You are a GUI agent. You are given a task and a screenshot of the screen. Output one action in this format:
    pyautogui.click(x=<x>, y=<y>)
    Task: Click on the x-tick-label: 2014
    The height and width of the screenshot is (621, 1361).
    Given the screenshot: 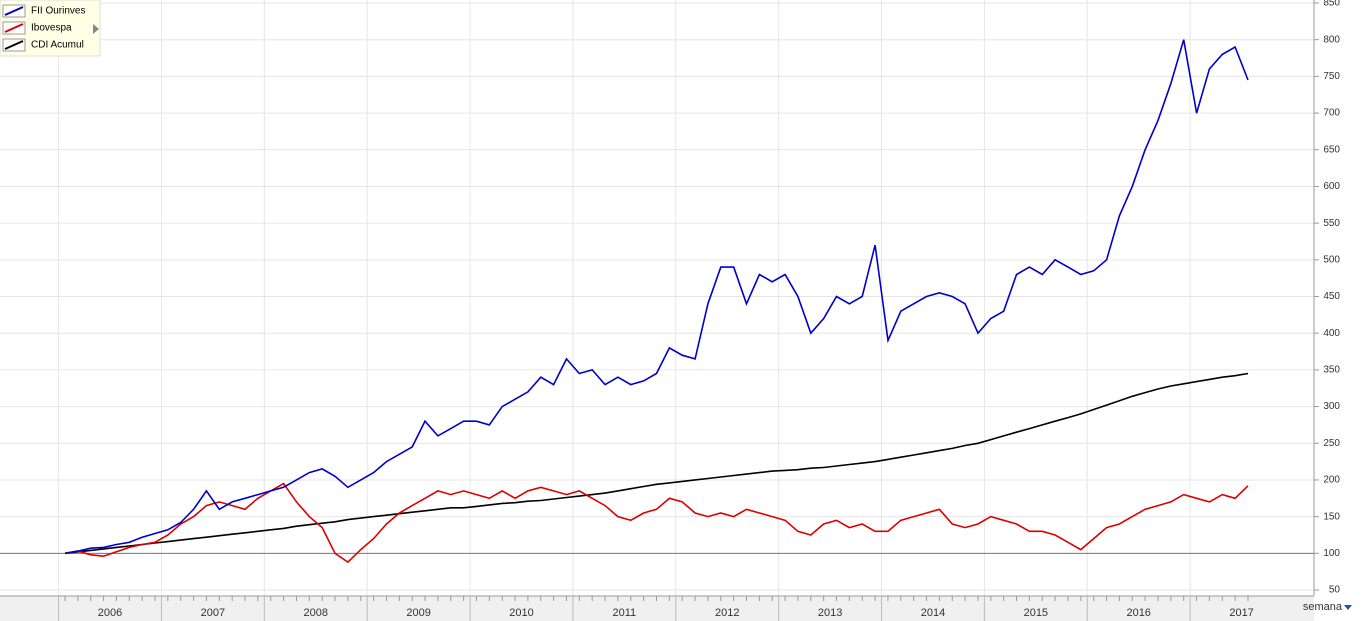 What is the action you would take?
    pyautogui.click(x=933, y=613)
    